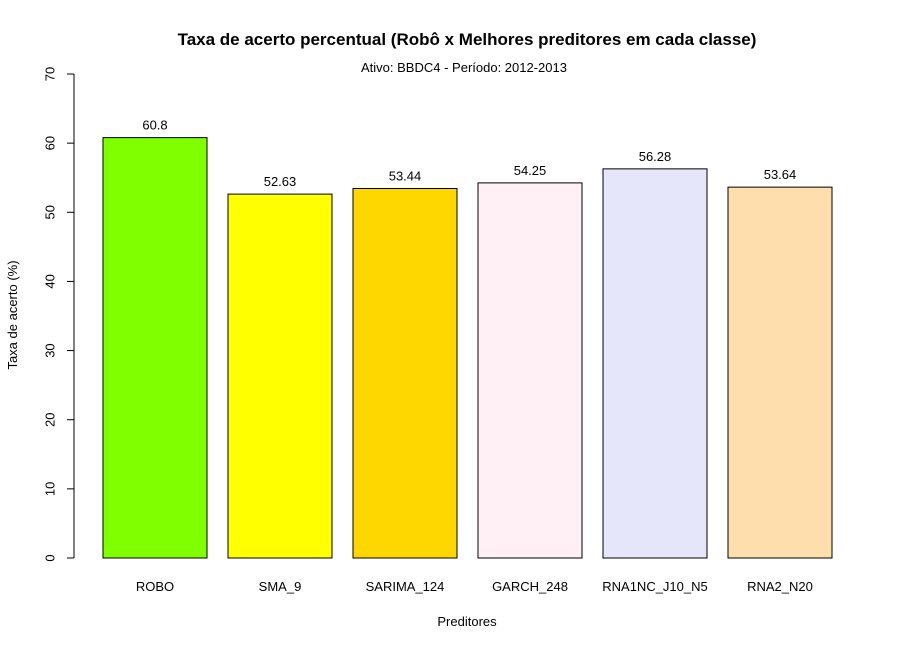  Describe the element at coordinates (530, 586) in the screenshot. I see `x-tick-label: GARCH_248` at that location.